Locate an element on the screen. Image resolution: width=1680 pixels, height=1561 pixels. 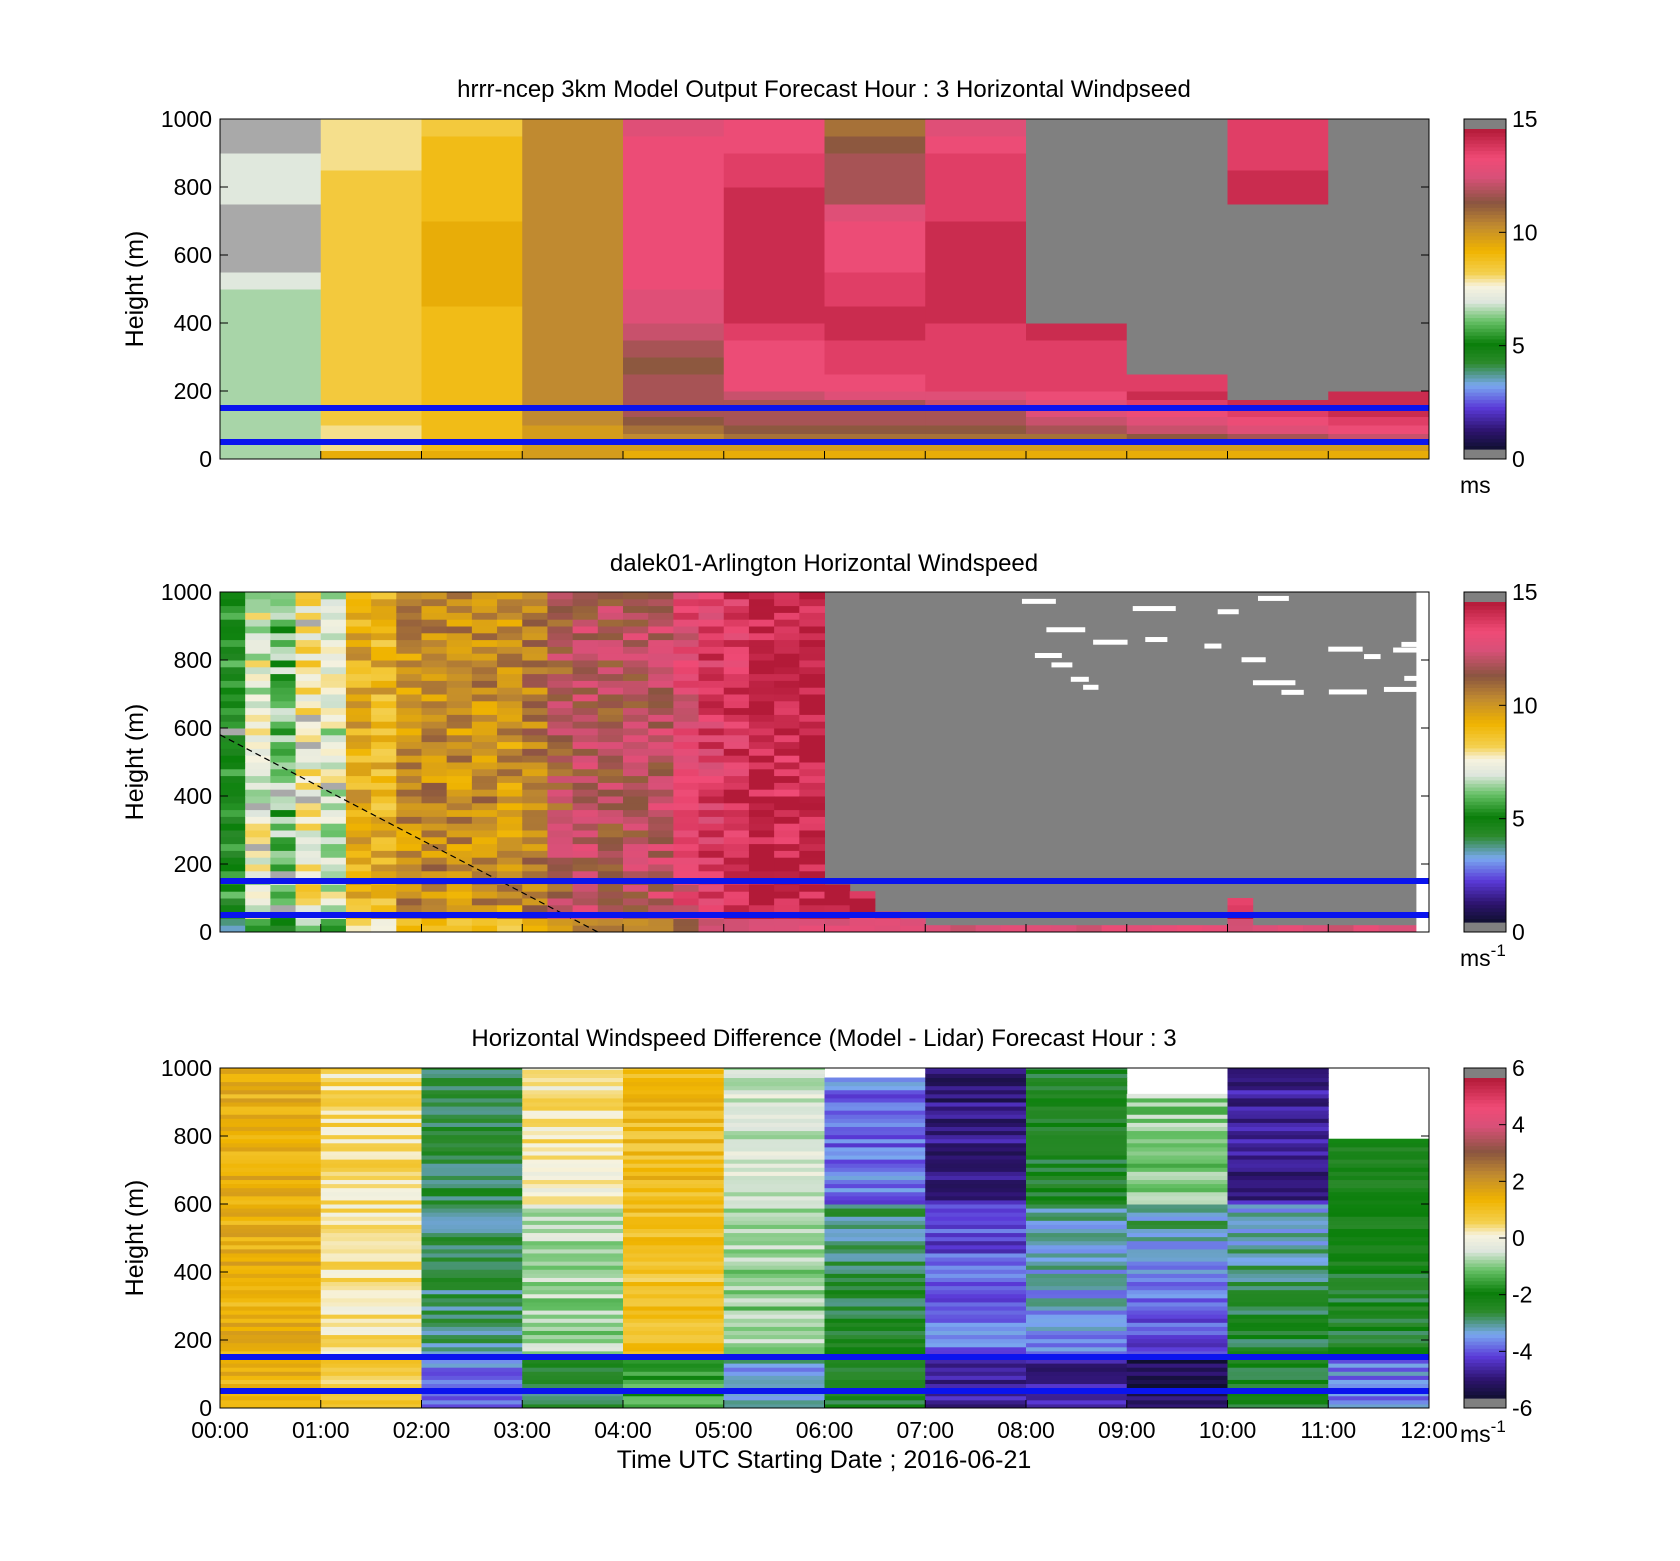
y-axis-label-lidar: Height (m) is located at coordinates (135, 762).